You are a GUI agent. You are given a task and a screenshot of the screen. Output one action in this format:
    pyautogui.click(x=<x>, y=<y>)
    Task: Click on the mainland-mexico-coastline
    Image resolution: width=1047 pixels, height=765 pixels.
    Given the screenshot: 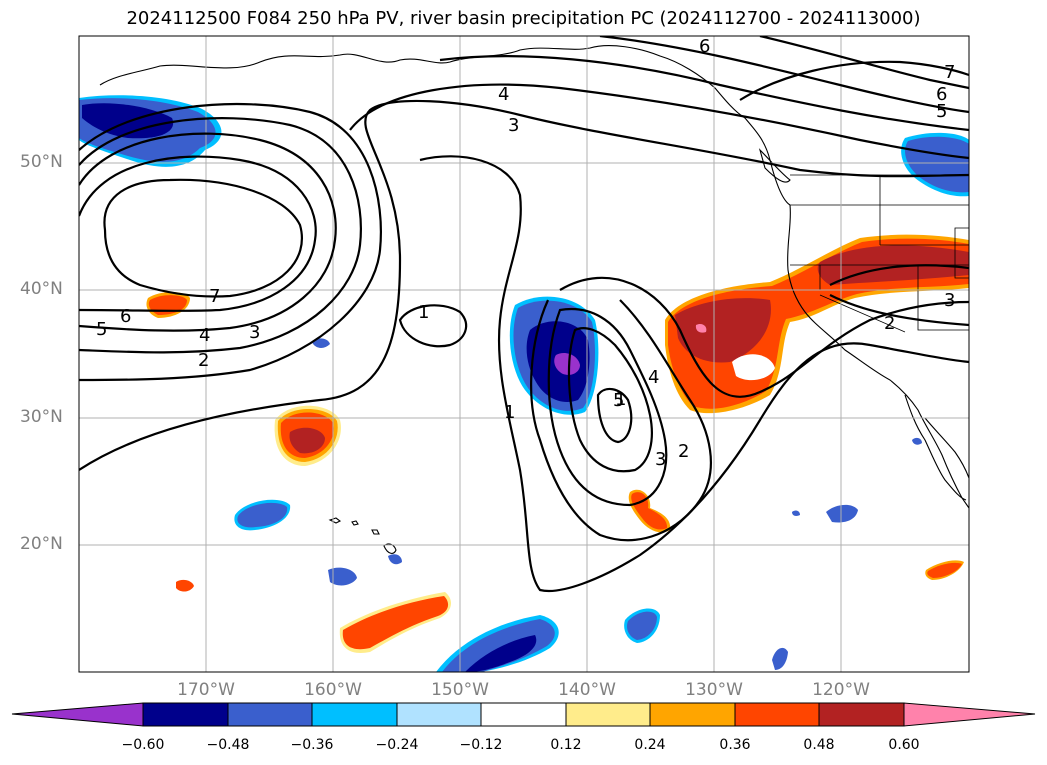 What is the action you would take?
    pyautogui.click(x=946, y=448)
    